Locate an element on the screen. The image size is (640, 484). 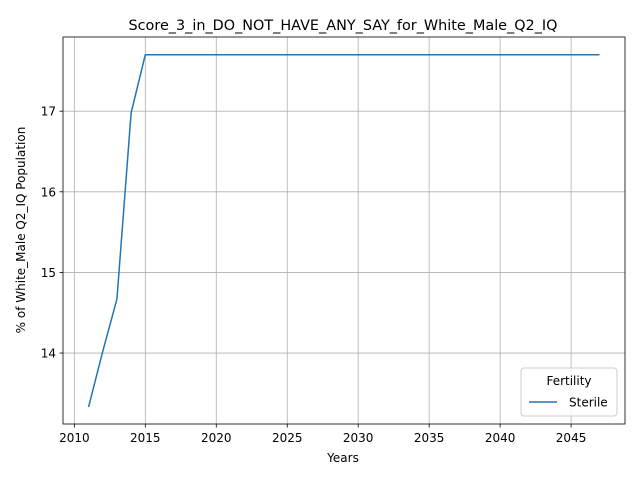
y-tick-label: 17 is located at coordinates (48, 112).